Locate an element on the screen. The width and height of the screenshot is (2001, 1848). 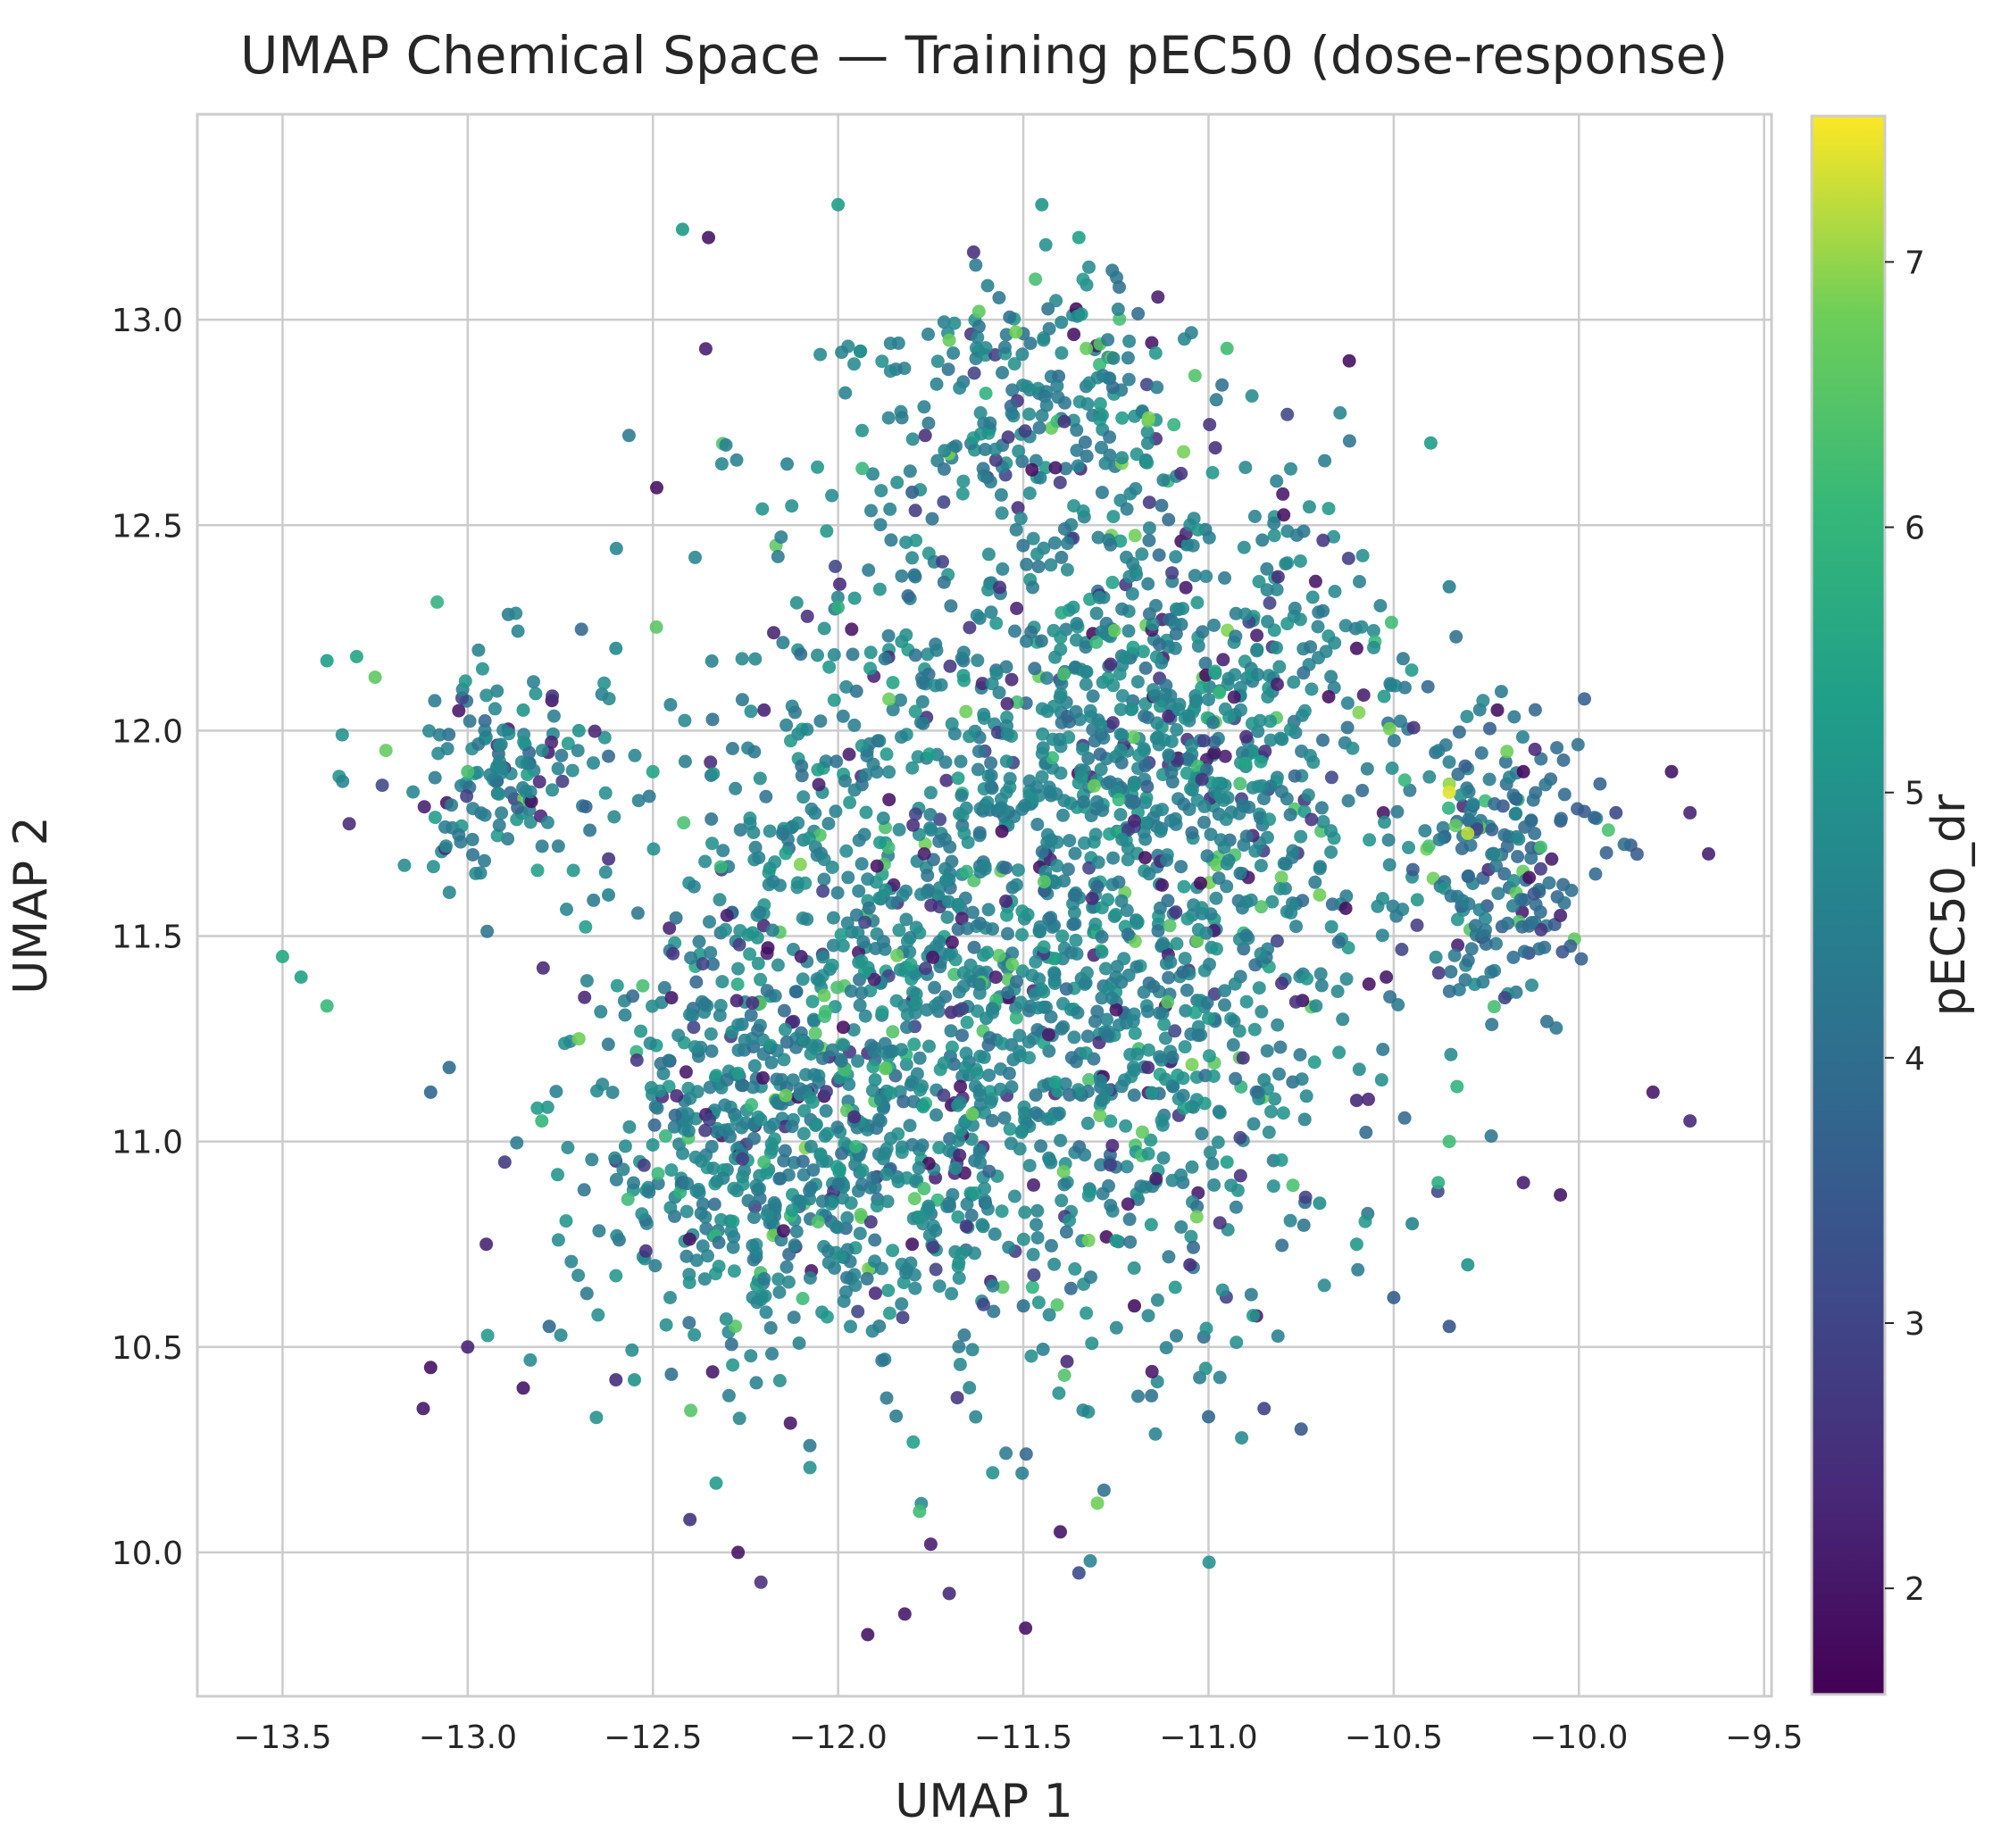
x-tick-label: −10.0 is located at coordinates (1579, 1737).